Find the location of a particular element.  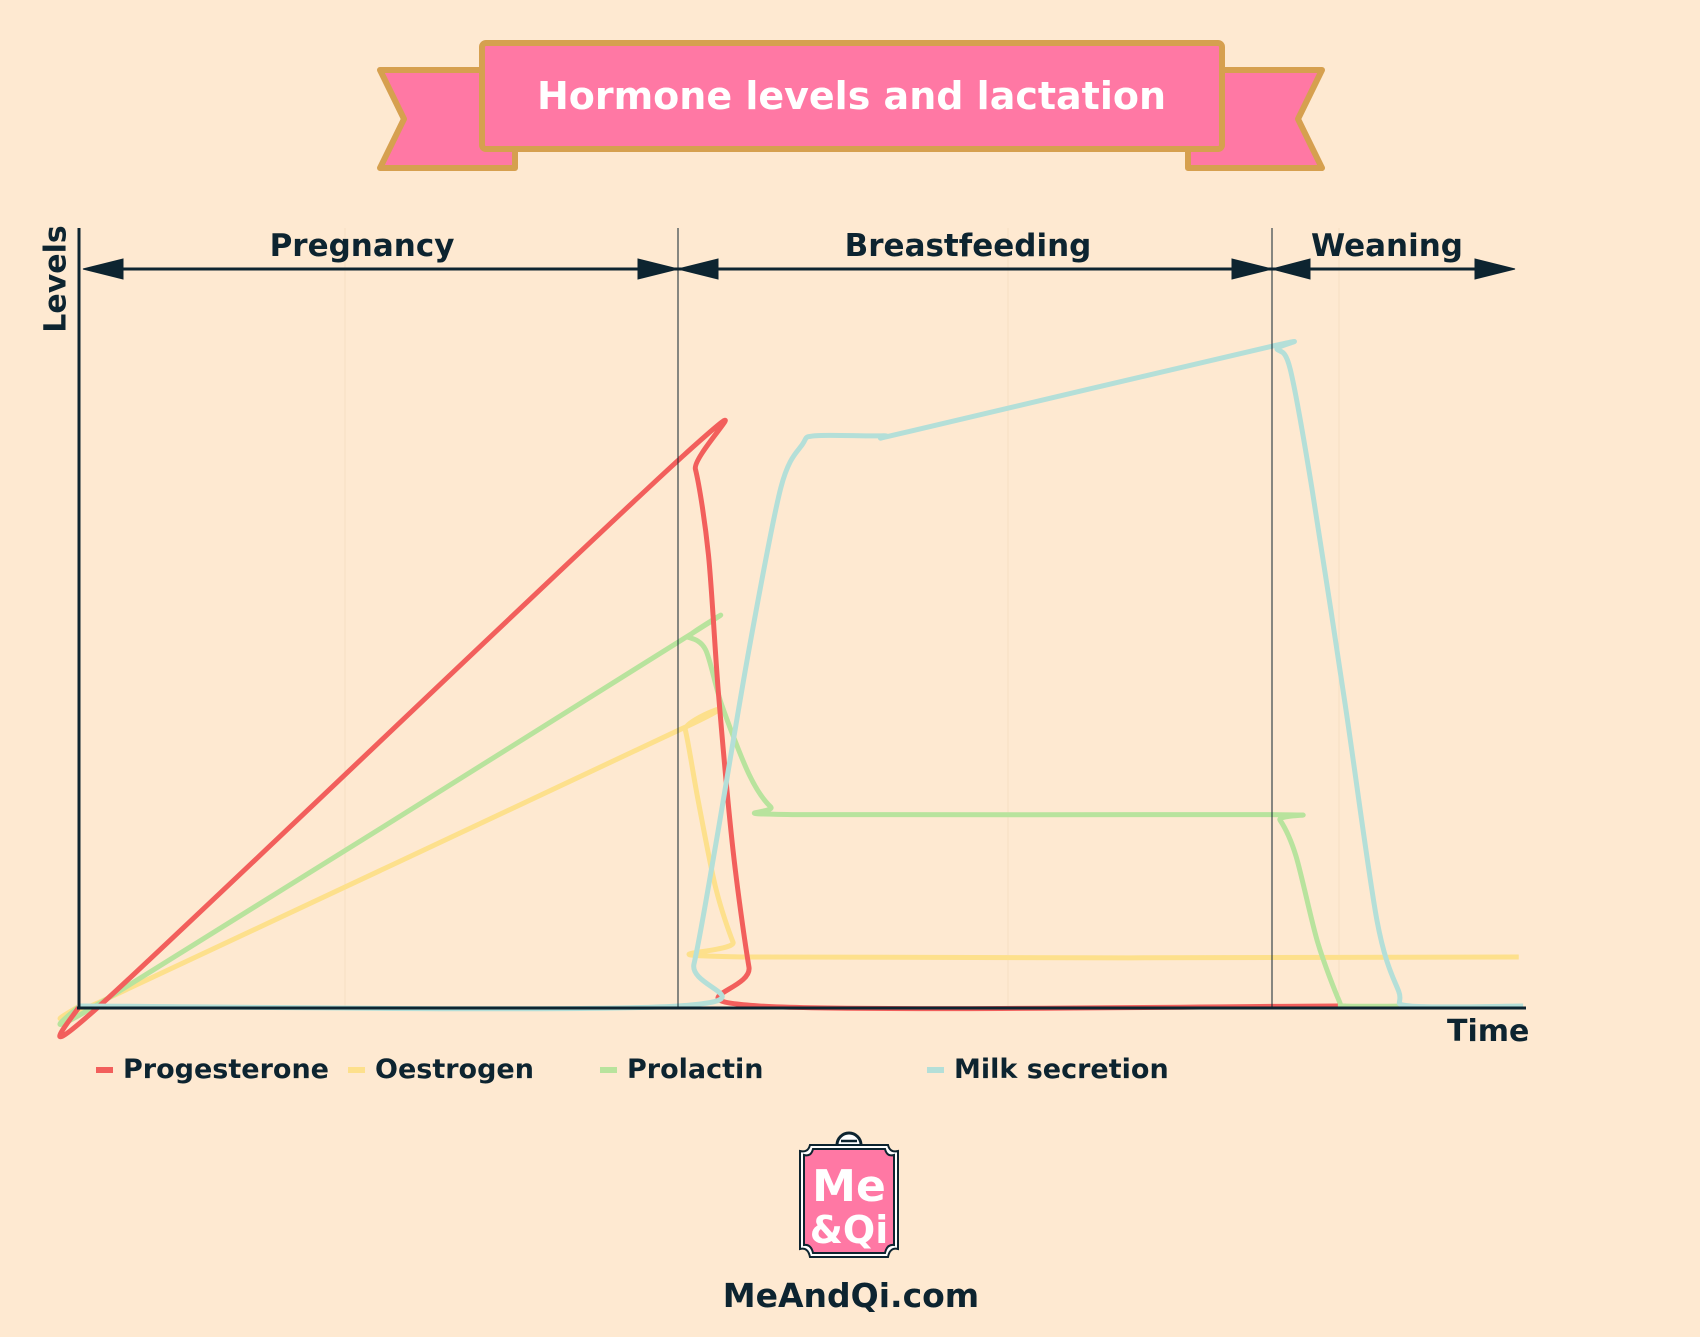

phase-label-pregnancy: Pregnancy is located at coordinates (362, 246).